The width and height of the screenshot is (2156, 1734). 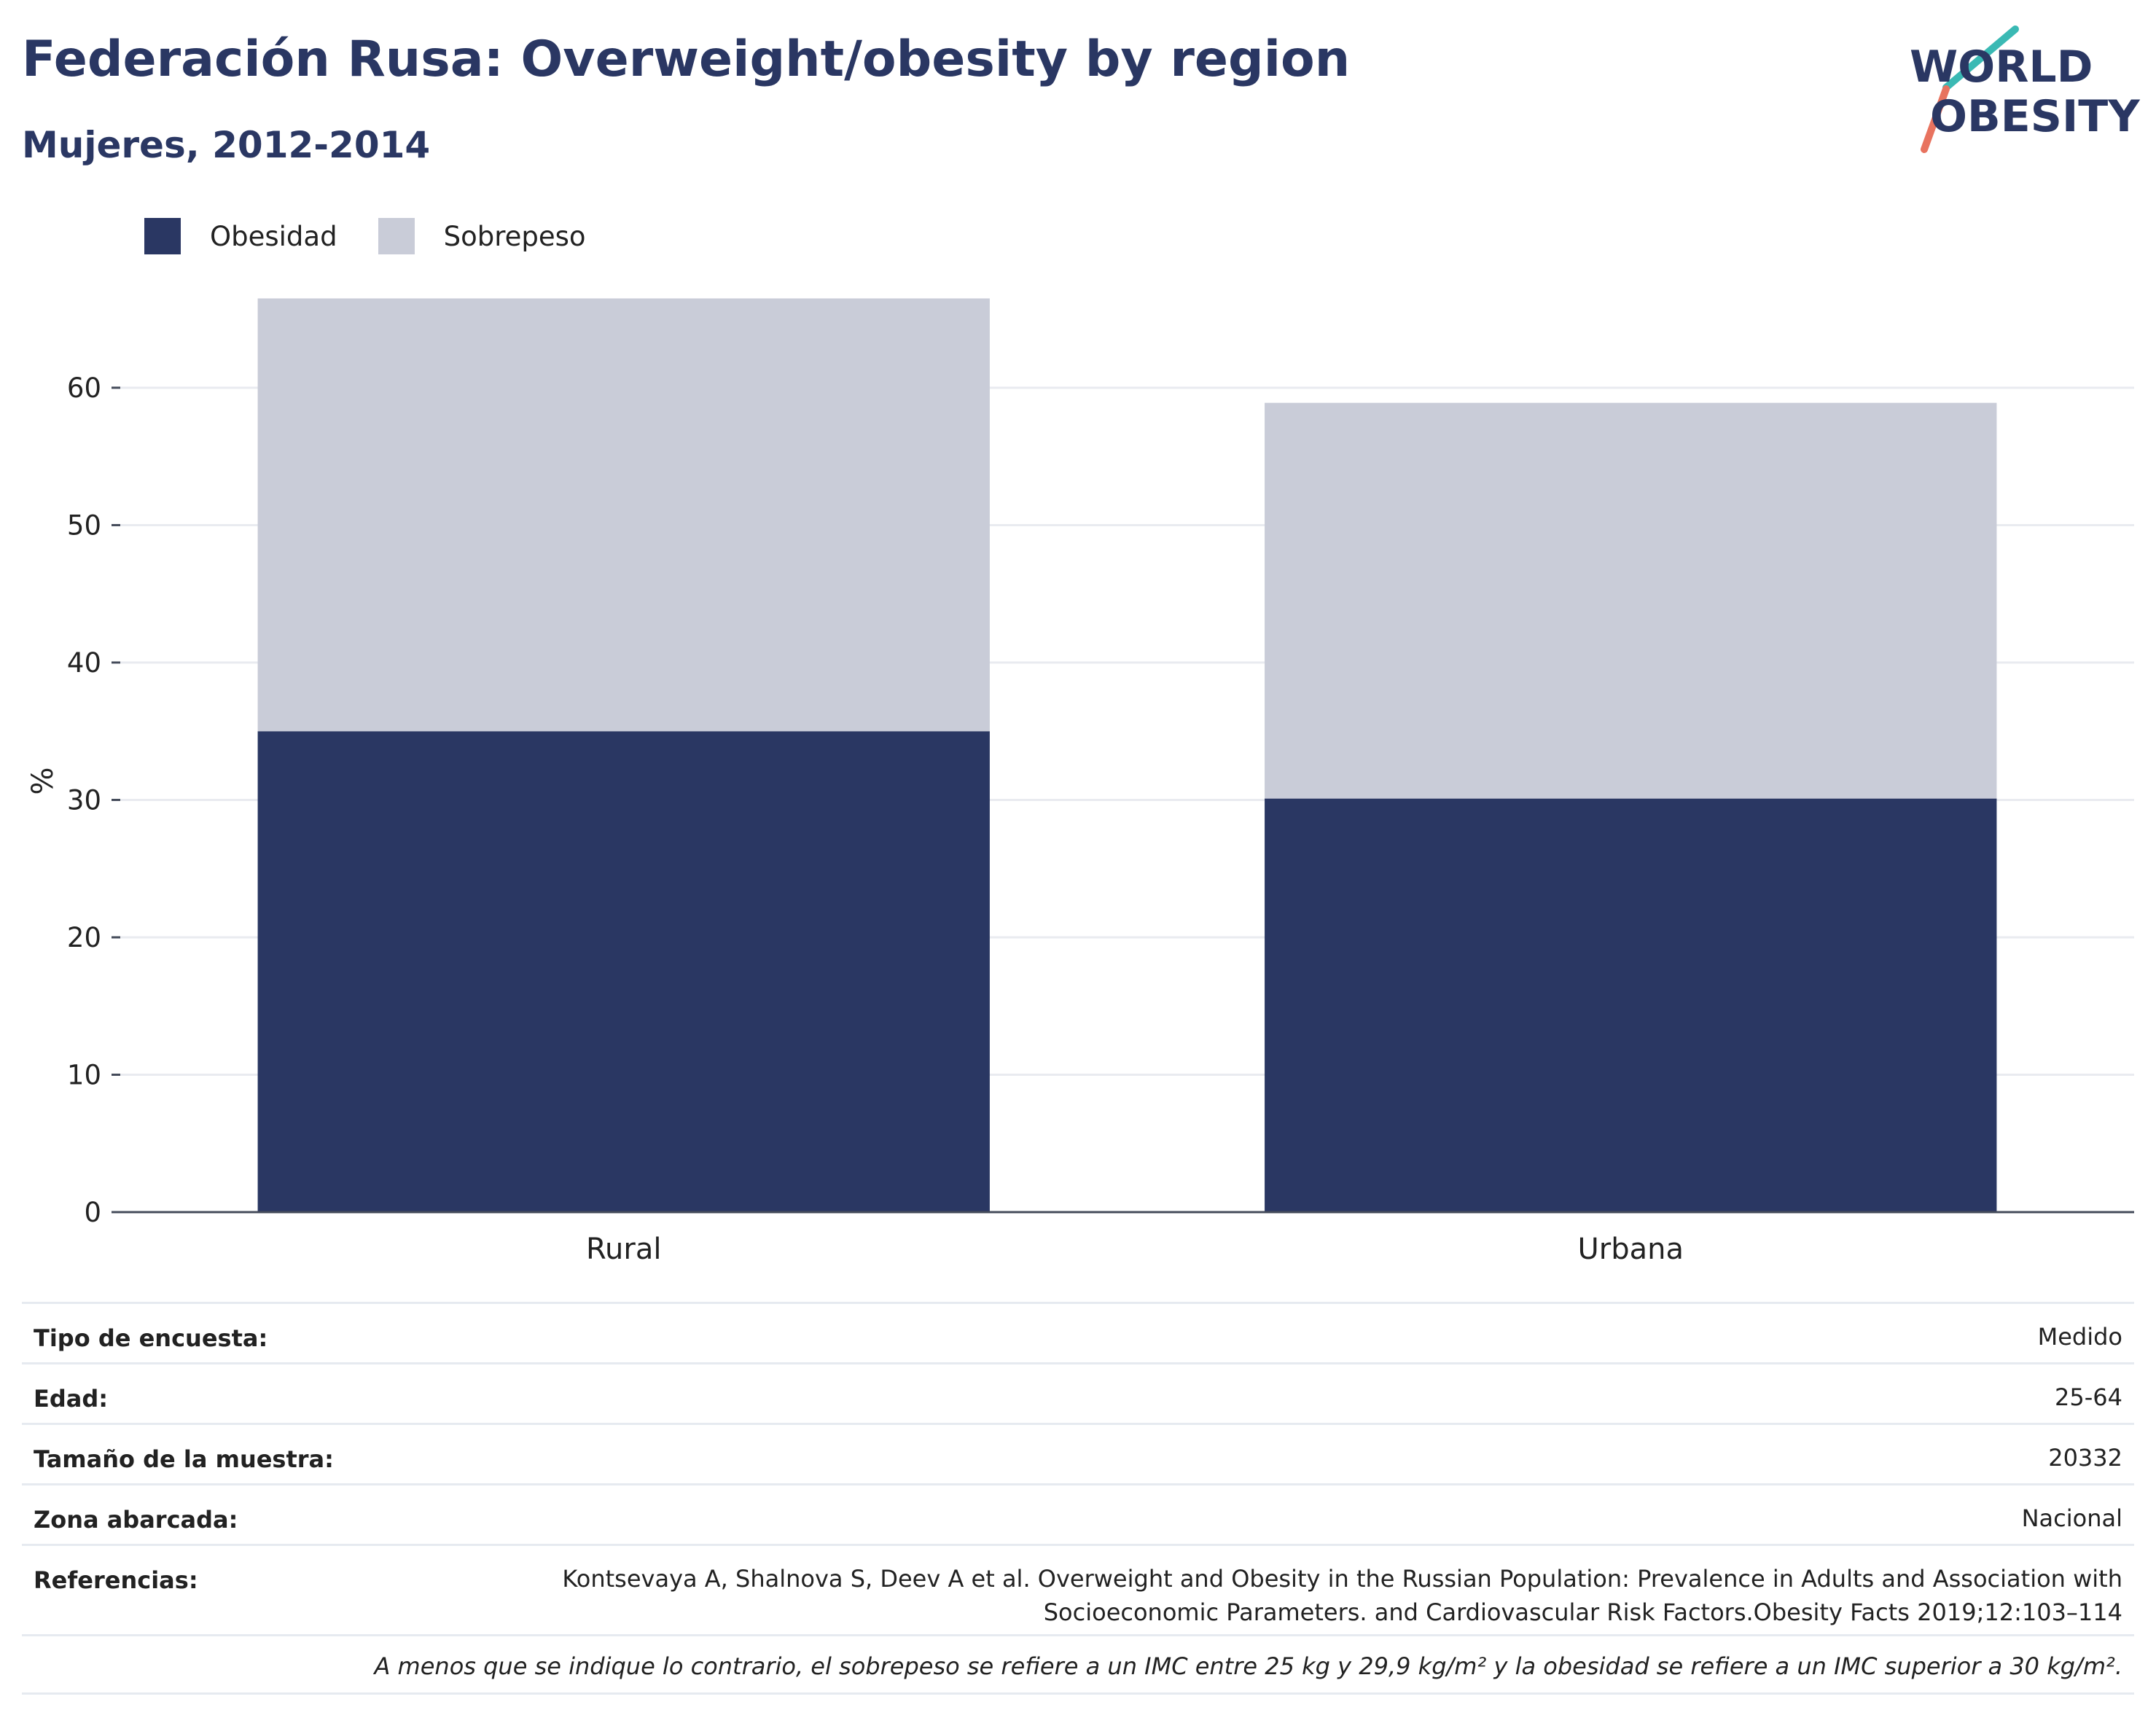 I want to click on bar-sobrepeso-urbana, so click(x=1631, y=600).